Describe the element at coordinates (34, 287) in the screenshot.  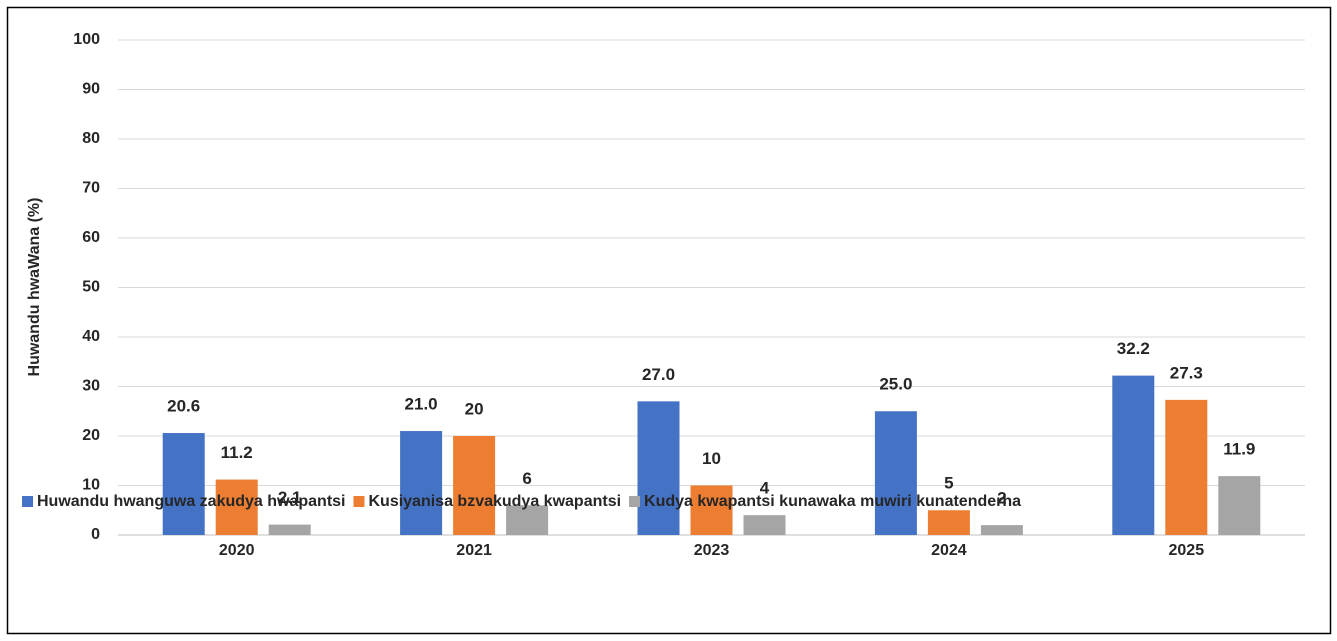
I see `y-axis-title: Huwandu hwaWana (%)` at that location.